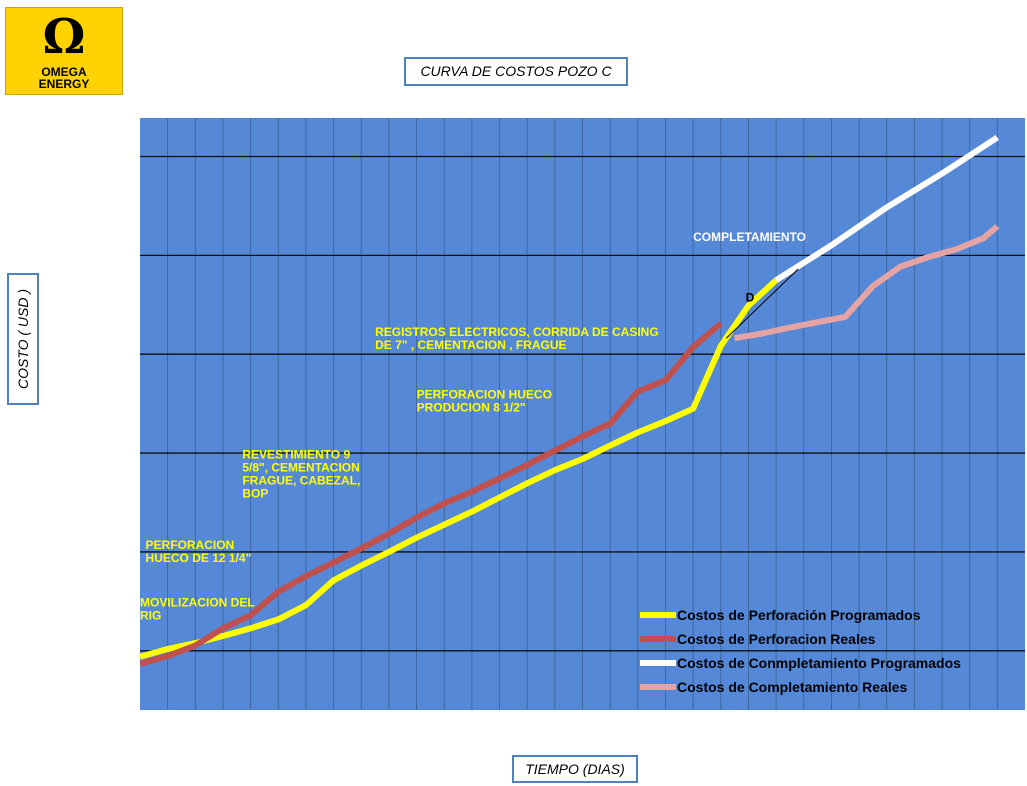 The width and height of the screenshot is (1027, 786). I want to click on omega-symbol: Ω, so click(64, 37).